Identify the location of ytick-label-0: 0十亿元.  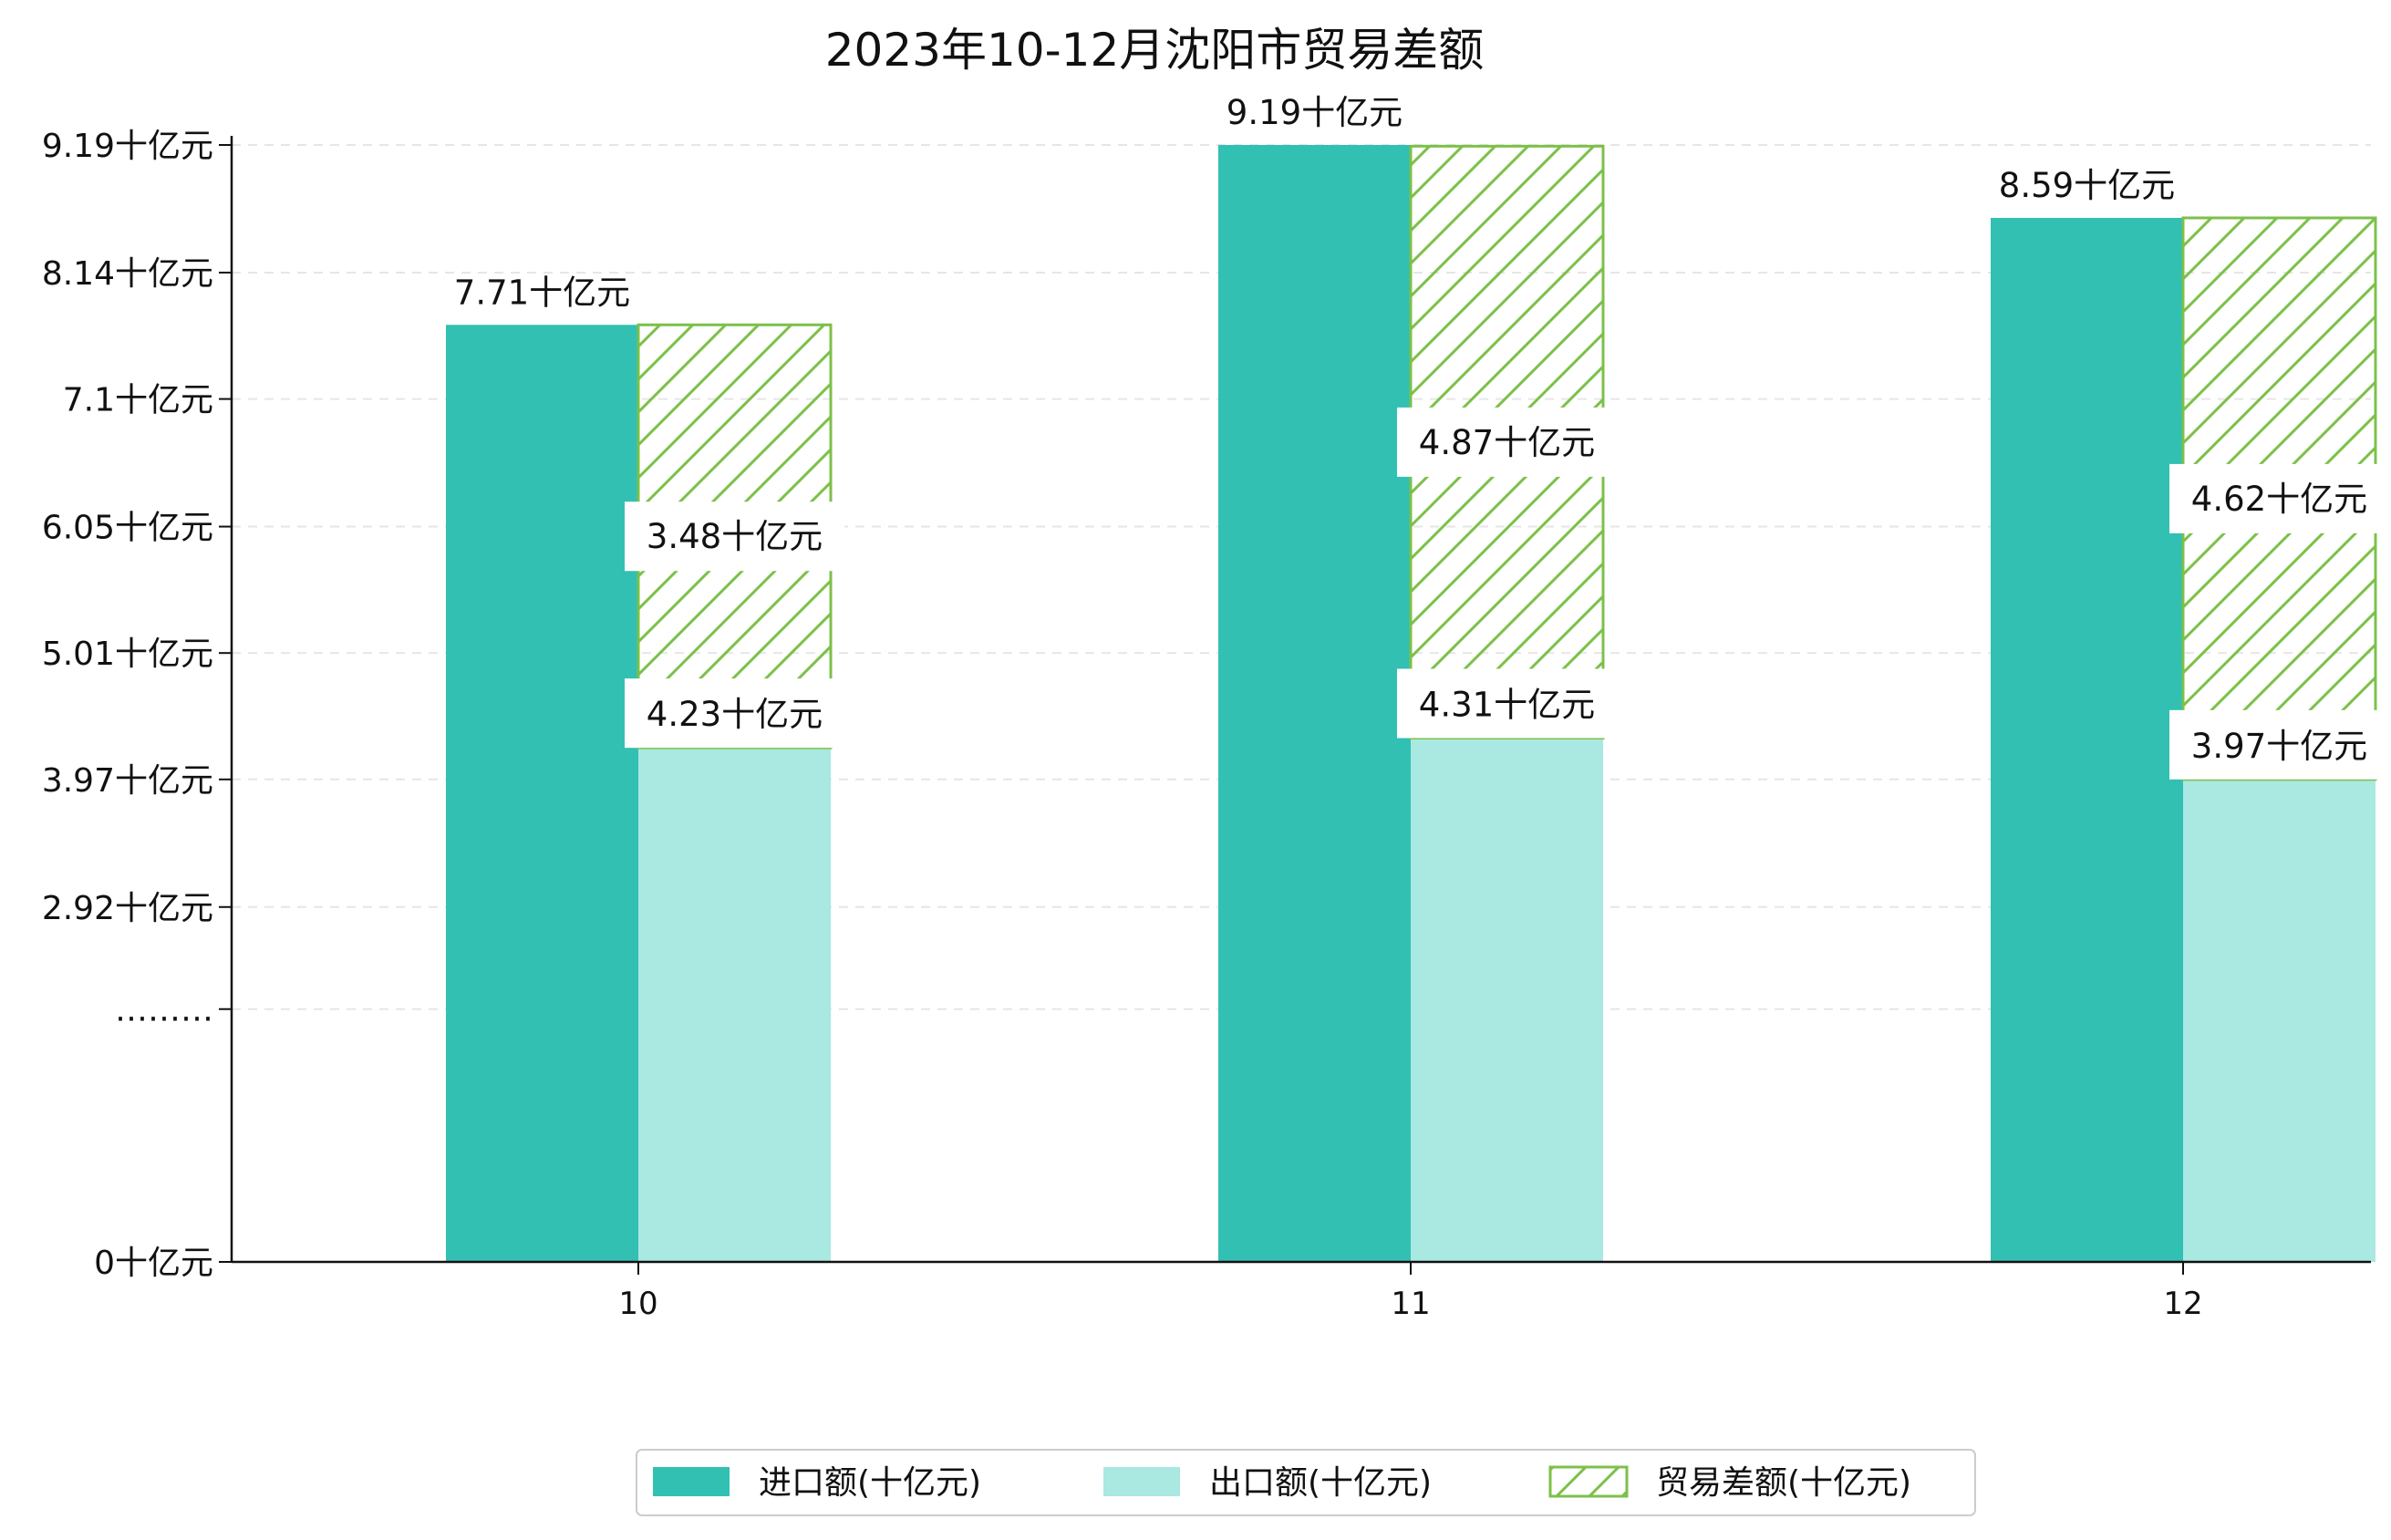
(153, 1263).